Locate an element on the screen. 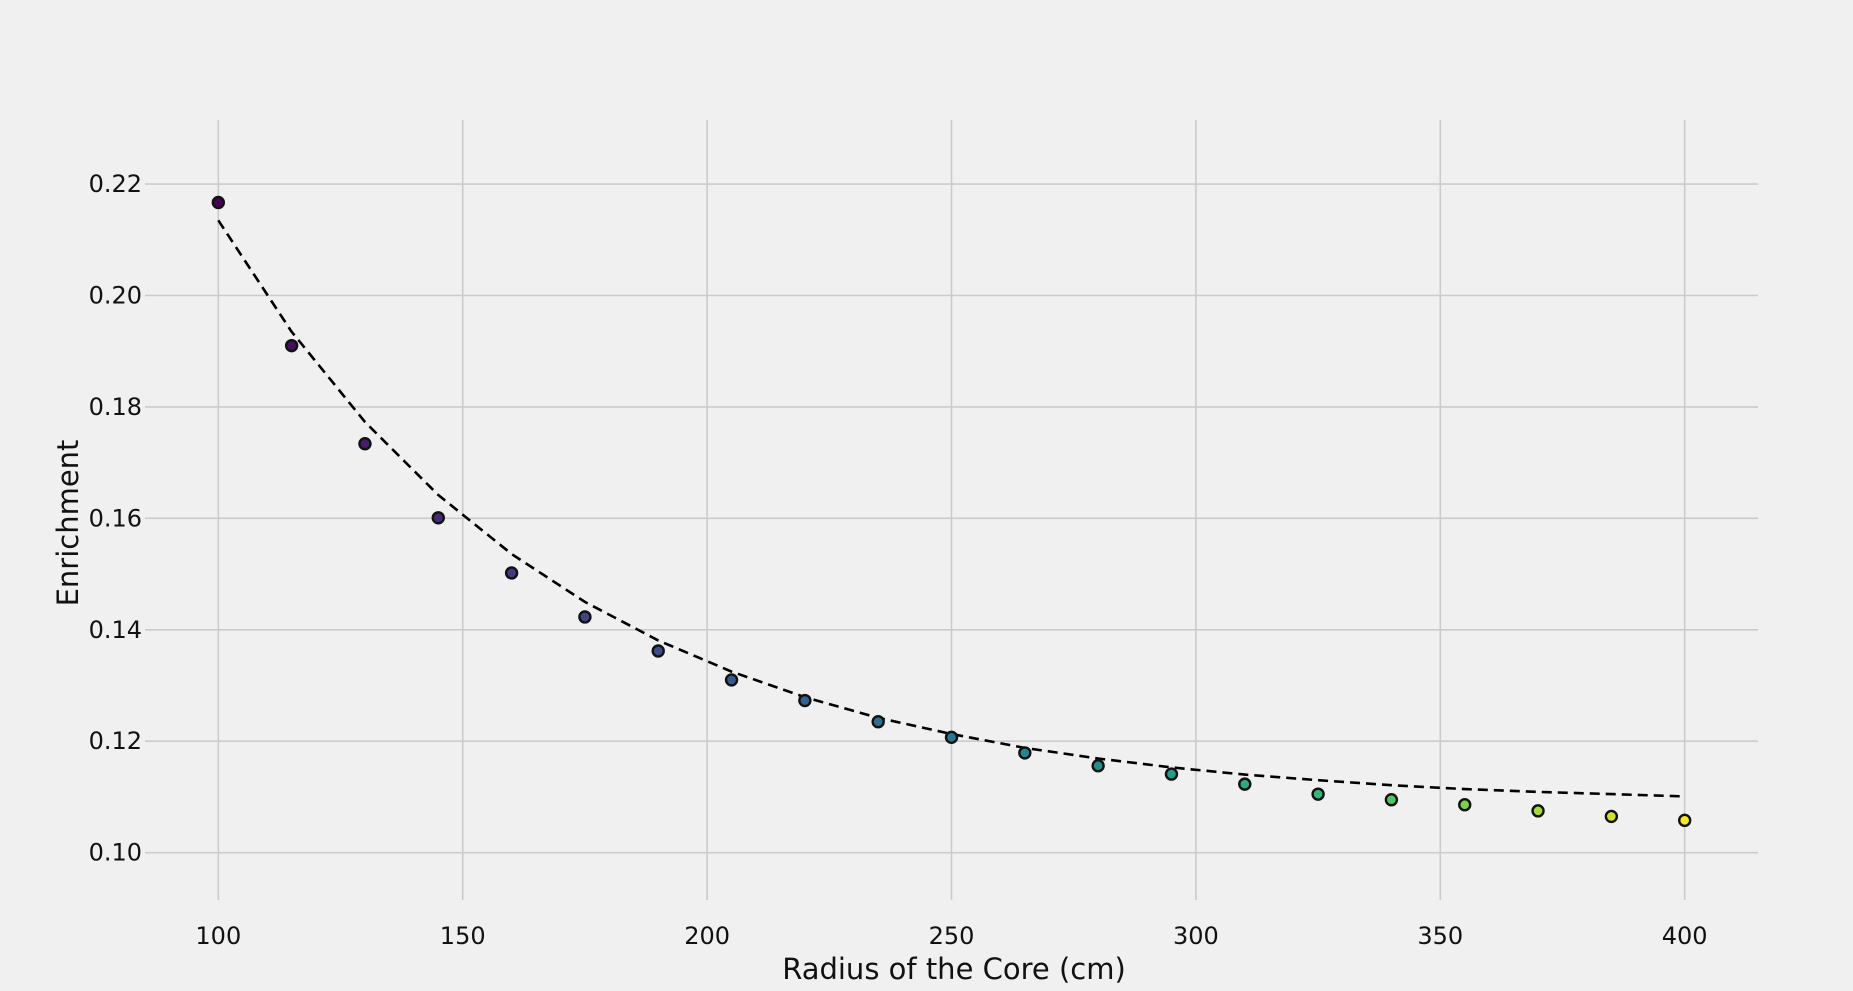  y-tick-labels: 0.10 0.12 0.14 0.16 0.18 0.20 0.22 is located at coordinates (115, 518).